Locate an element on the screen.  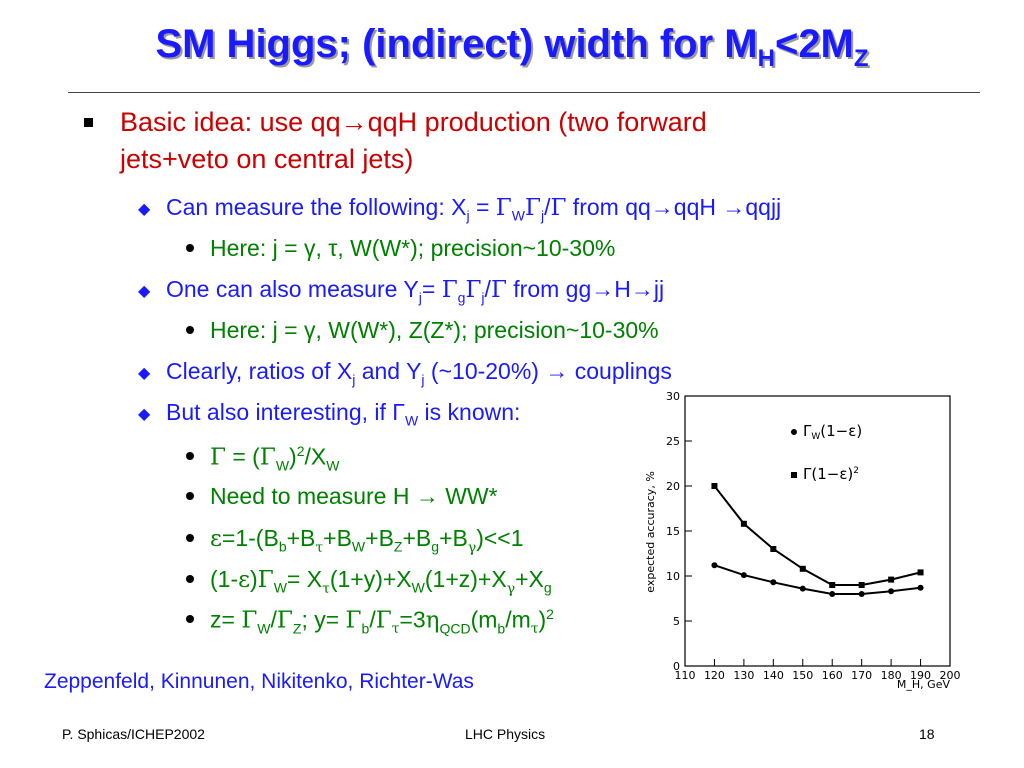
y-tick-label: 25 is located at coordinates (673, 441).